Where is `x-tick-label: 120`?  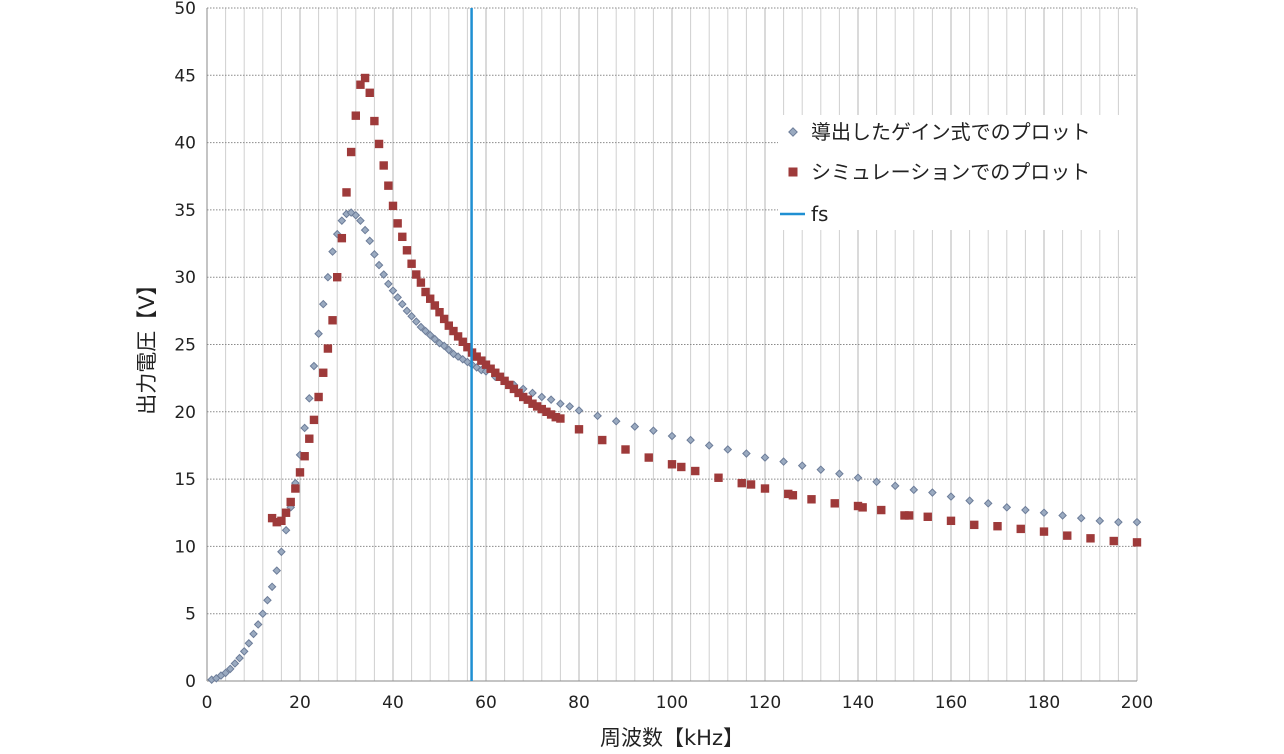
x-tick-label: 120 is located at coordinates (765, 703).